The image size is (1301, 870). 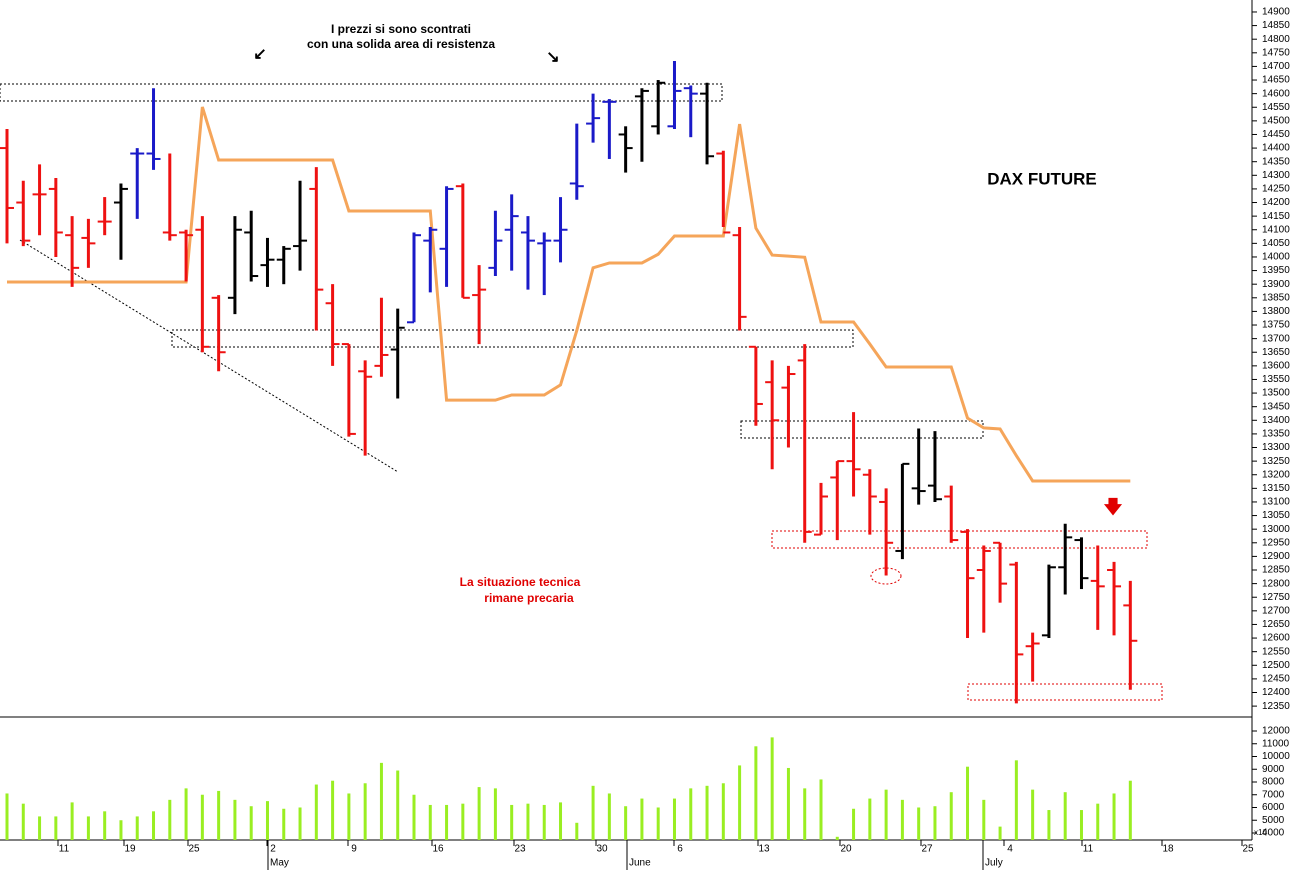 I want to click on y-tick-label: 14450, so click(x=1276, y=134).